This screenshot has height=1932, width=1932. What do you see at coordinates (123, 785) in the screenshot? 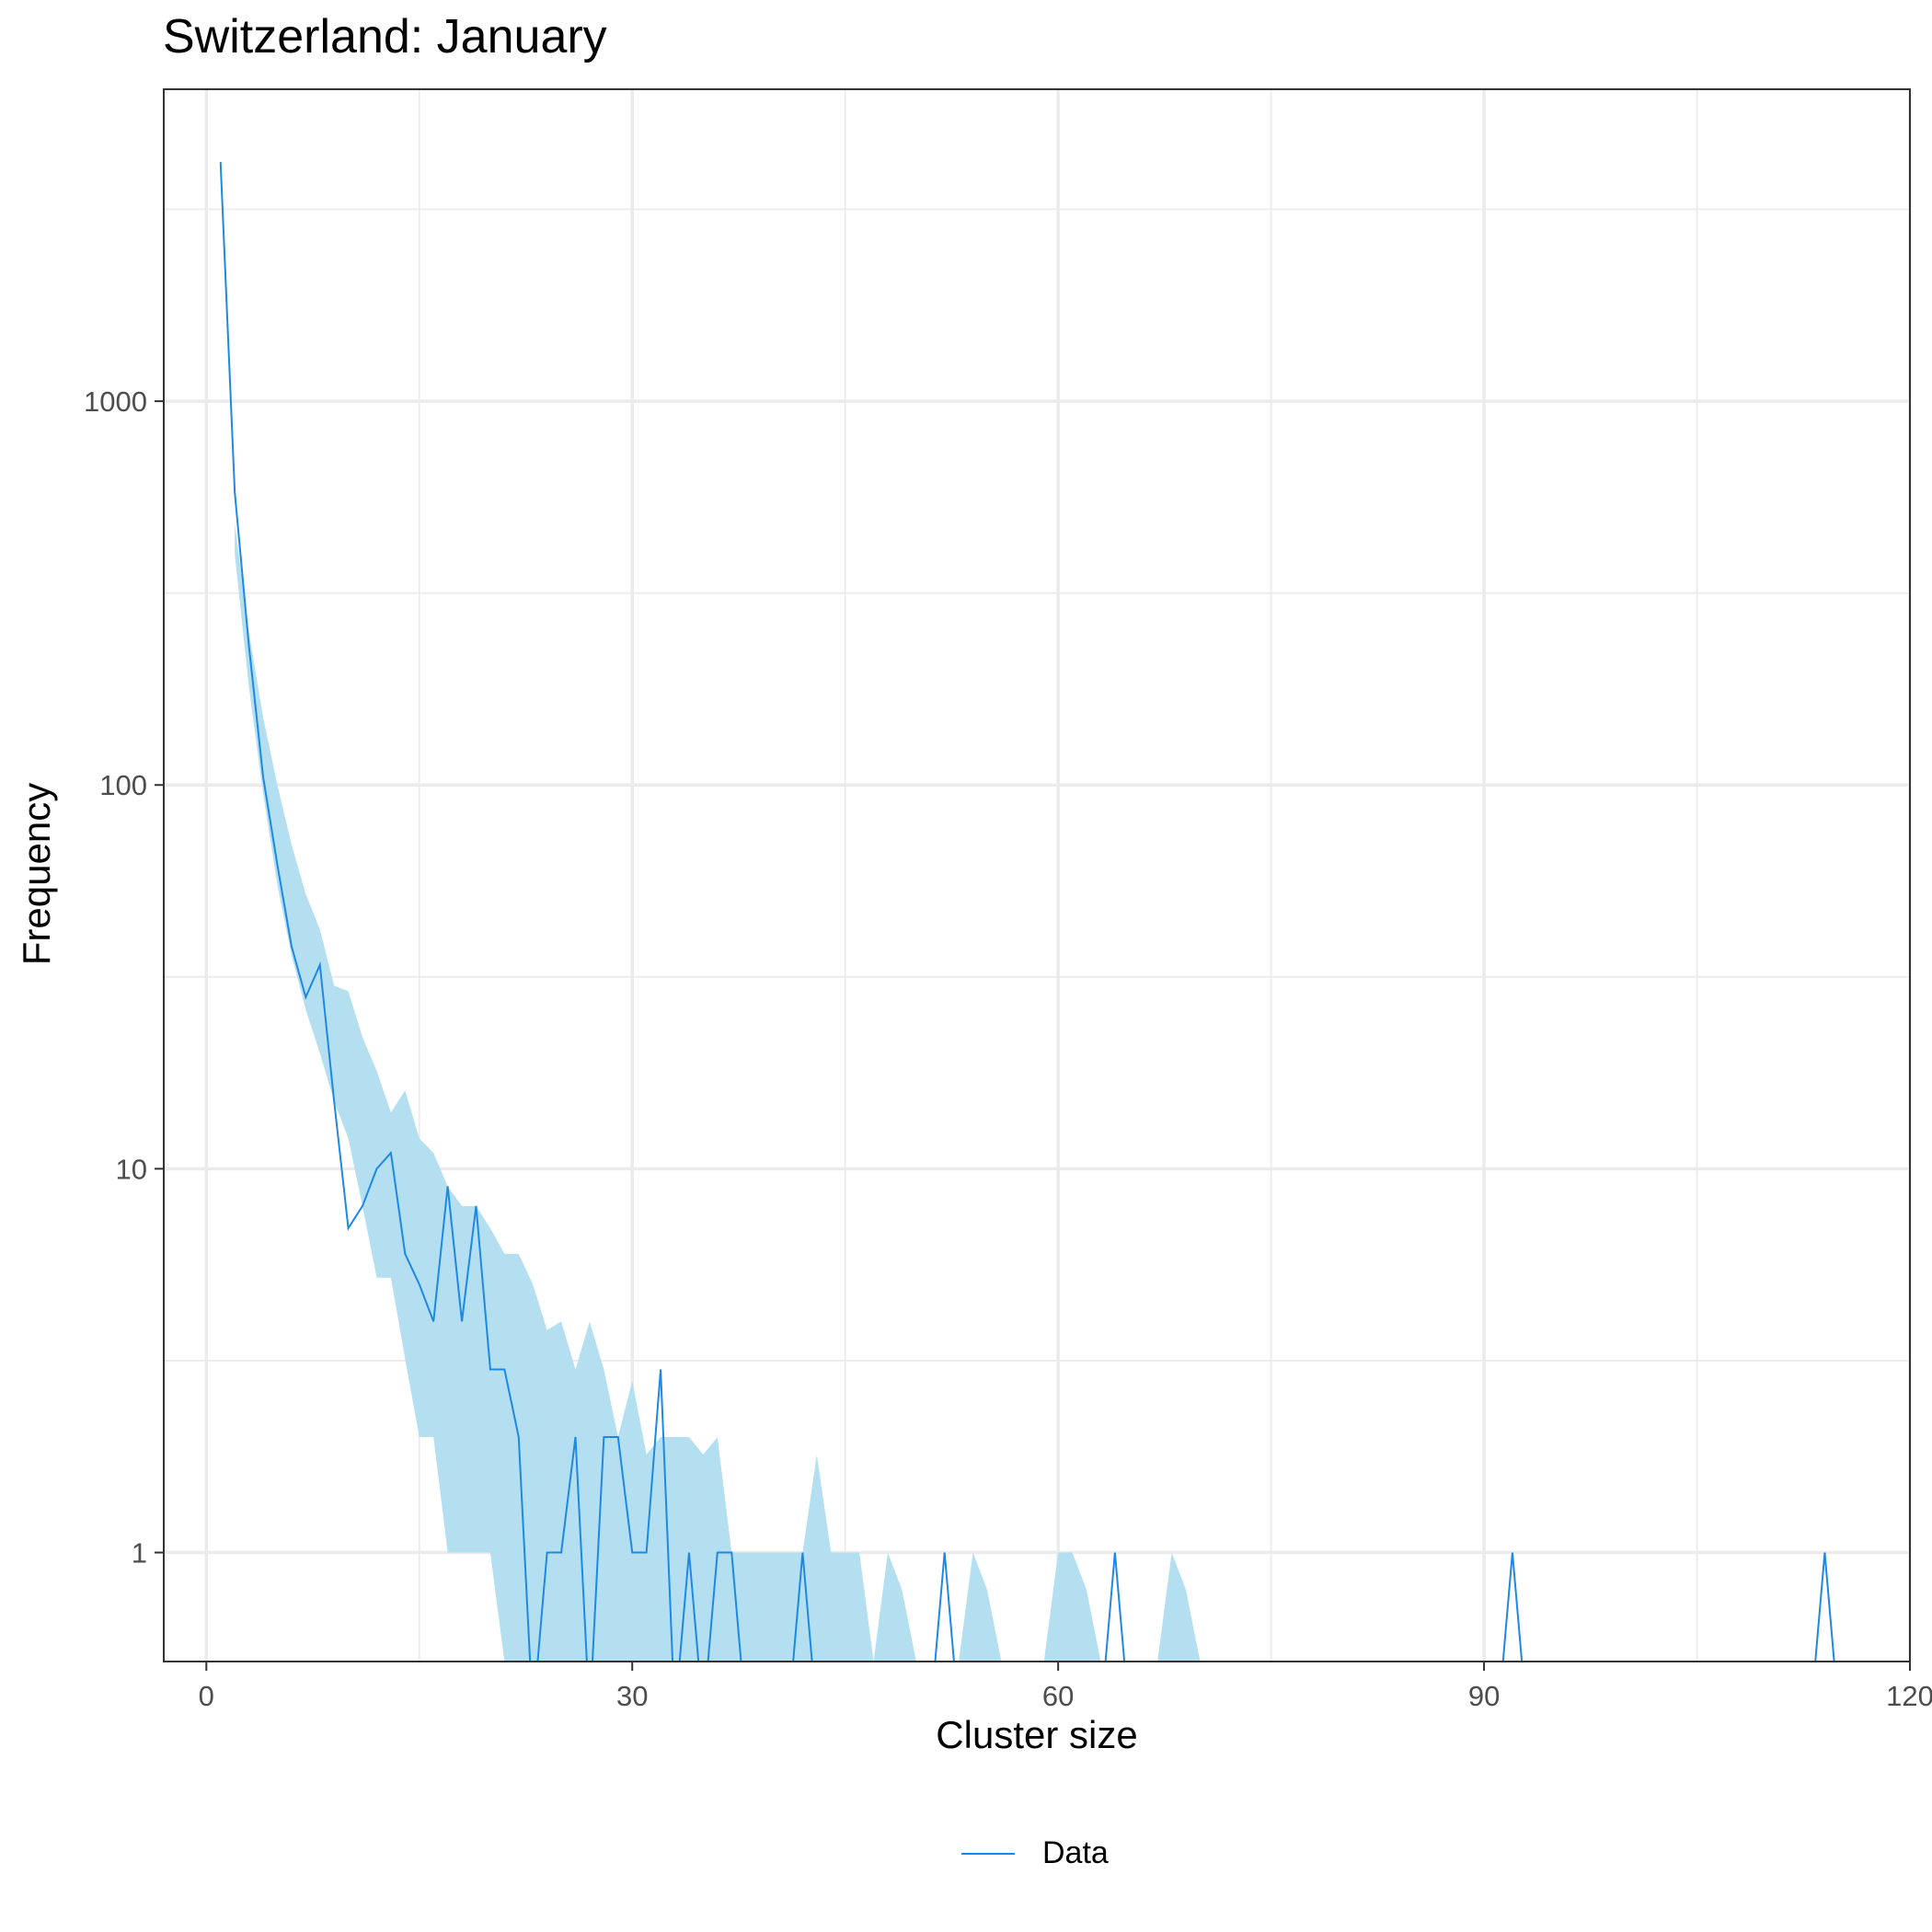
I see `y-tick-label: 100` at bounding box center [123, 785].